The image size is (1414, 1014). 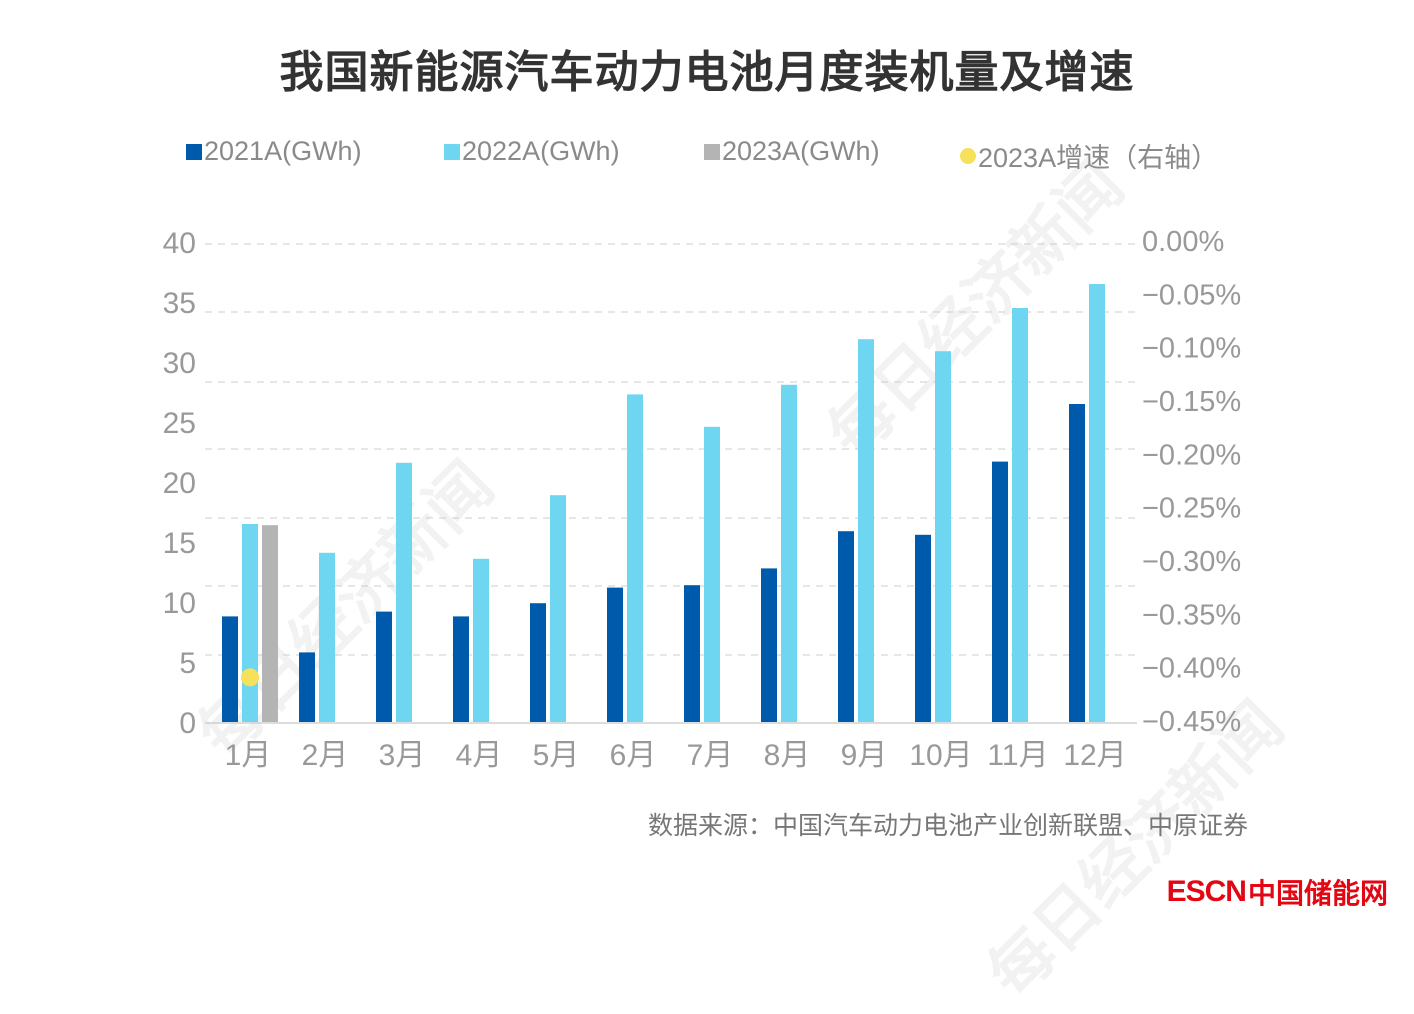 What do you see at coordinates (179, 363) in the screenshot?
I see `y-left-tick-label: 30` at bounding box center [179, 363].